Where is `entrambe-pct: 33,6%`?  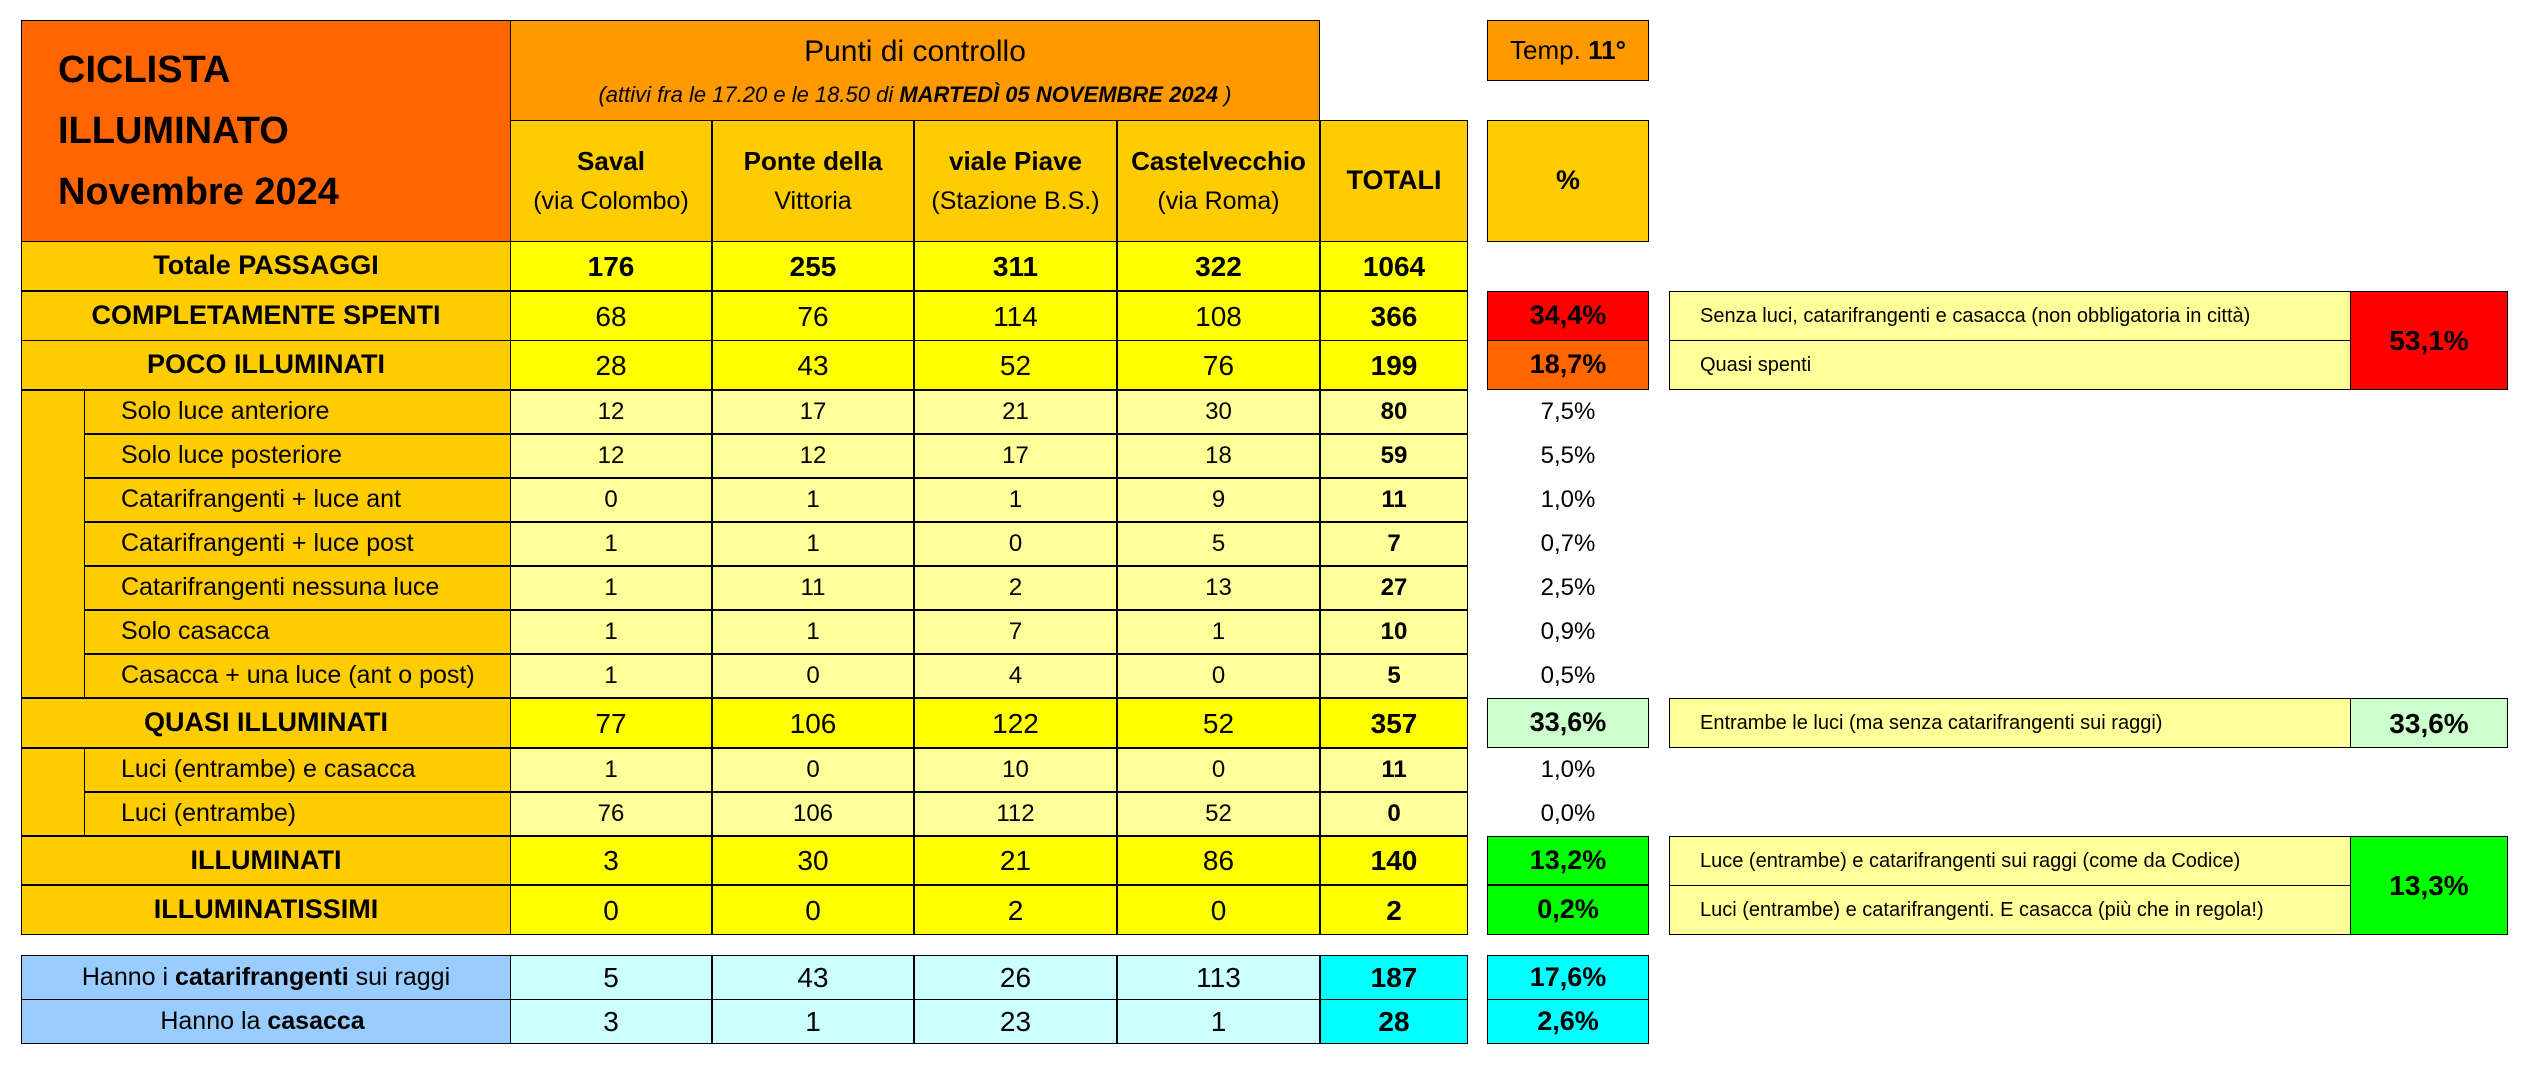
entrambe-pct: 33,6% is located at coordinates (2429, 723).